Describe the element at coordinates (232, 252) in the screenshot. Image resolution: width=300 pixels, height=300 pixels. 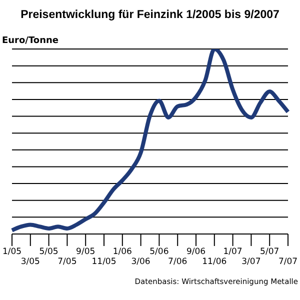
I see `x-tick-label: 1/07` at that location.